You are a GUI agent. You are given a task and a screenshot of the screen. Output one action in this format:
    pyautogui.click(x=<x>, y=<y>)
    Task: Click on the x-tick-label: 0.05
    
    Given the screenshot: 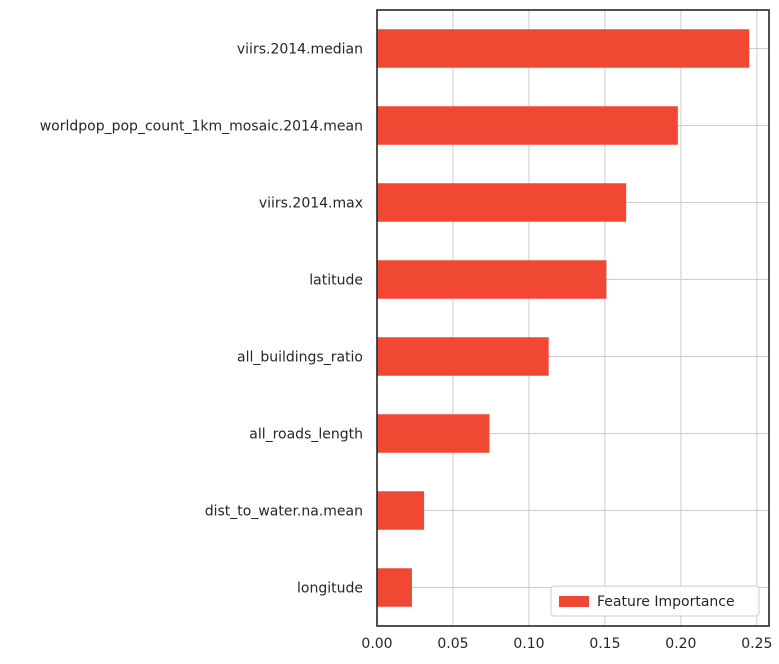 What is the action you would take?
    pyautogui.click(x=452, y=644)
    